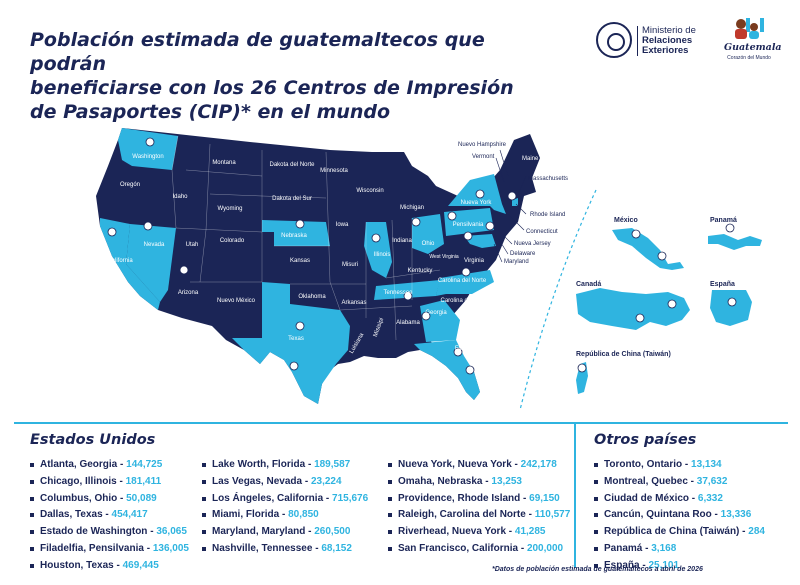 This screenshot has height=585, width=800. What do you see at coordinates (350, 265) in the screenshot?
I see `state-label: Misuri` at bounding box center [350, 265].